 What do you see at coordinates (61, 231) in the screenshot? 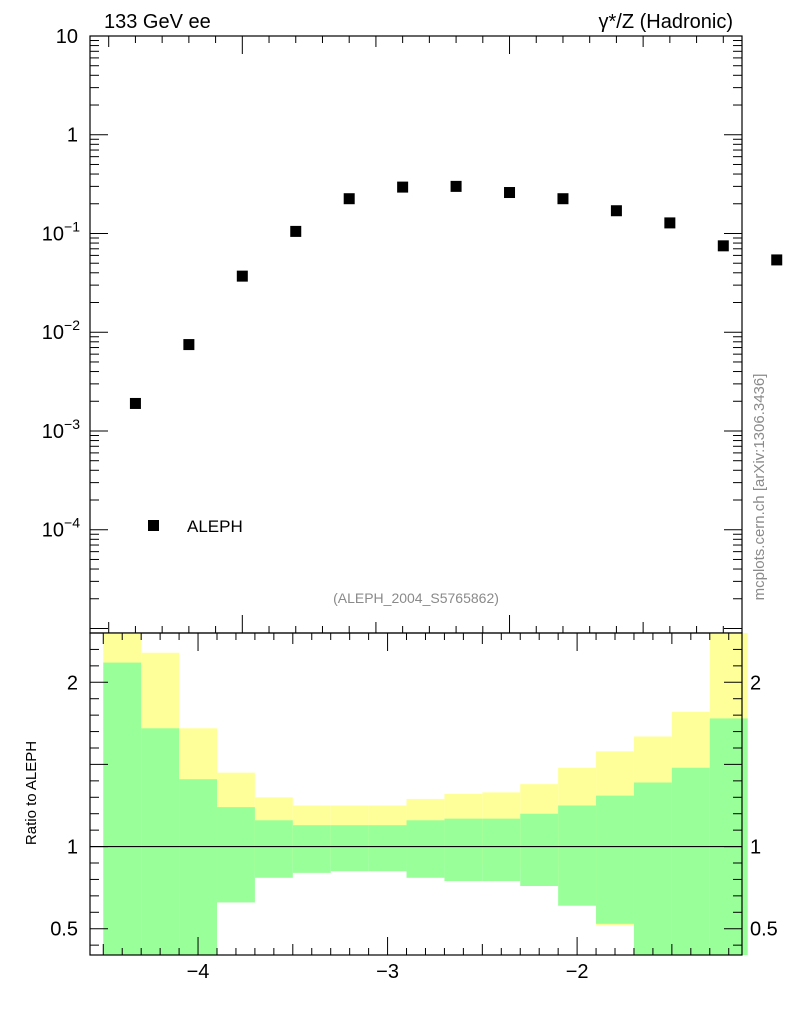
I see `main-ytick-label-2: 10⁻¹` at bounding box center [61, 231].